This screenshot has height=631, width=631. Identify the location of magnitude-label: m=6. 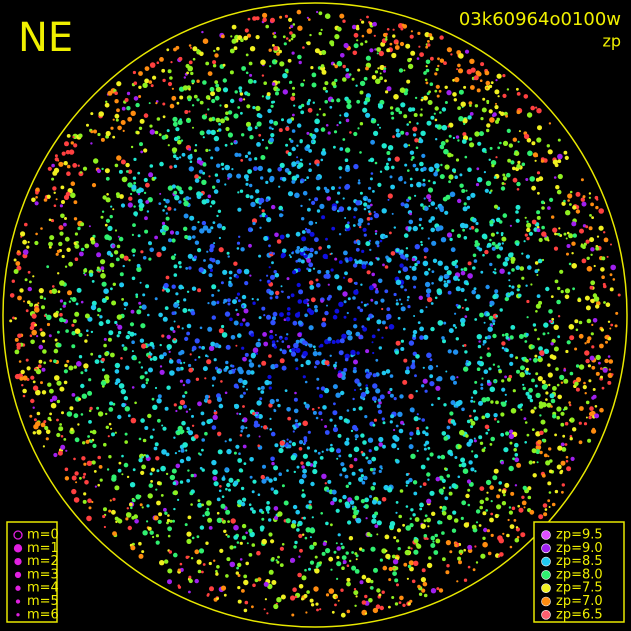
(43, 614).